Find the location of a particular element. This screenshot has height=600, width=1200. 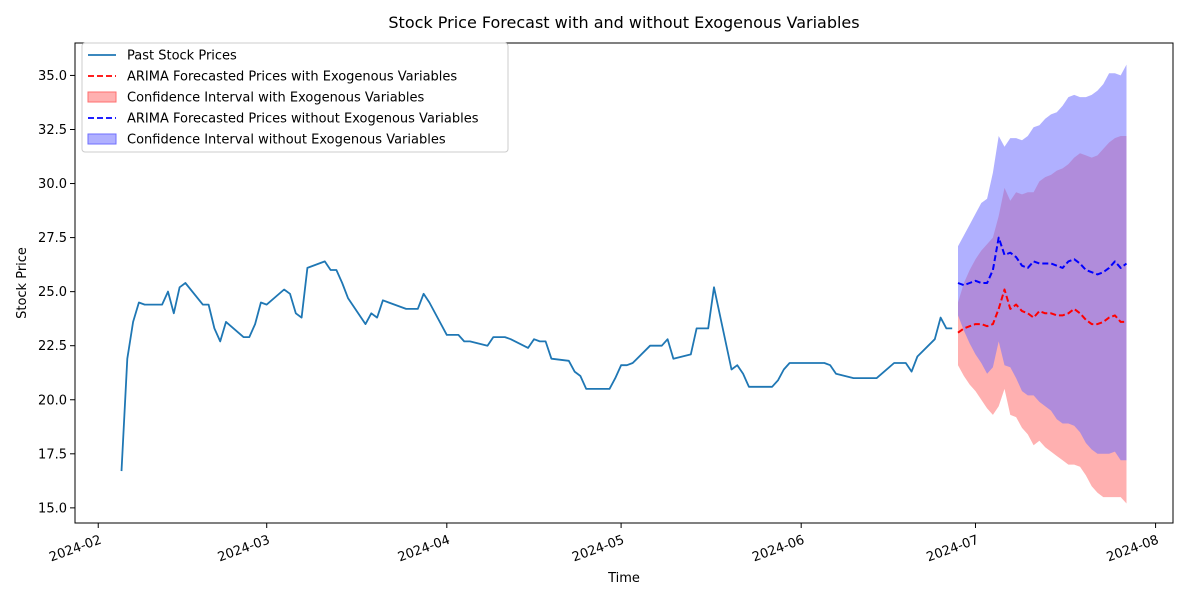

x-tick-label: 2024-02 is located at coordinates (75, 549).